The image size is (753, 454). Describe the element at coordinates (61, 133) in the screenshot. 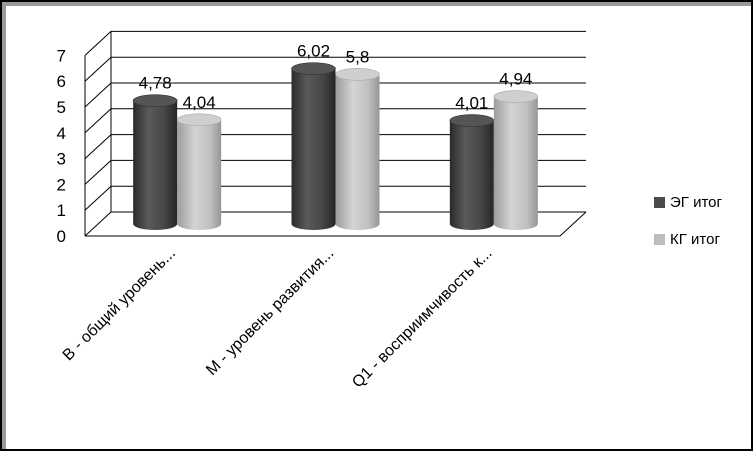

I see `y-tick-label: 4` at that location.